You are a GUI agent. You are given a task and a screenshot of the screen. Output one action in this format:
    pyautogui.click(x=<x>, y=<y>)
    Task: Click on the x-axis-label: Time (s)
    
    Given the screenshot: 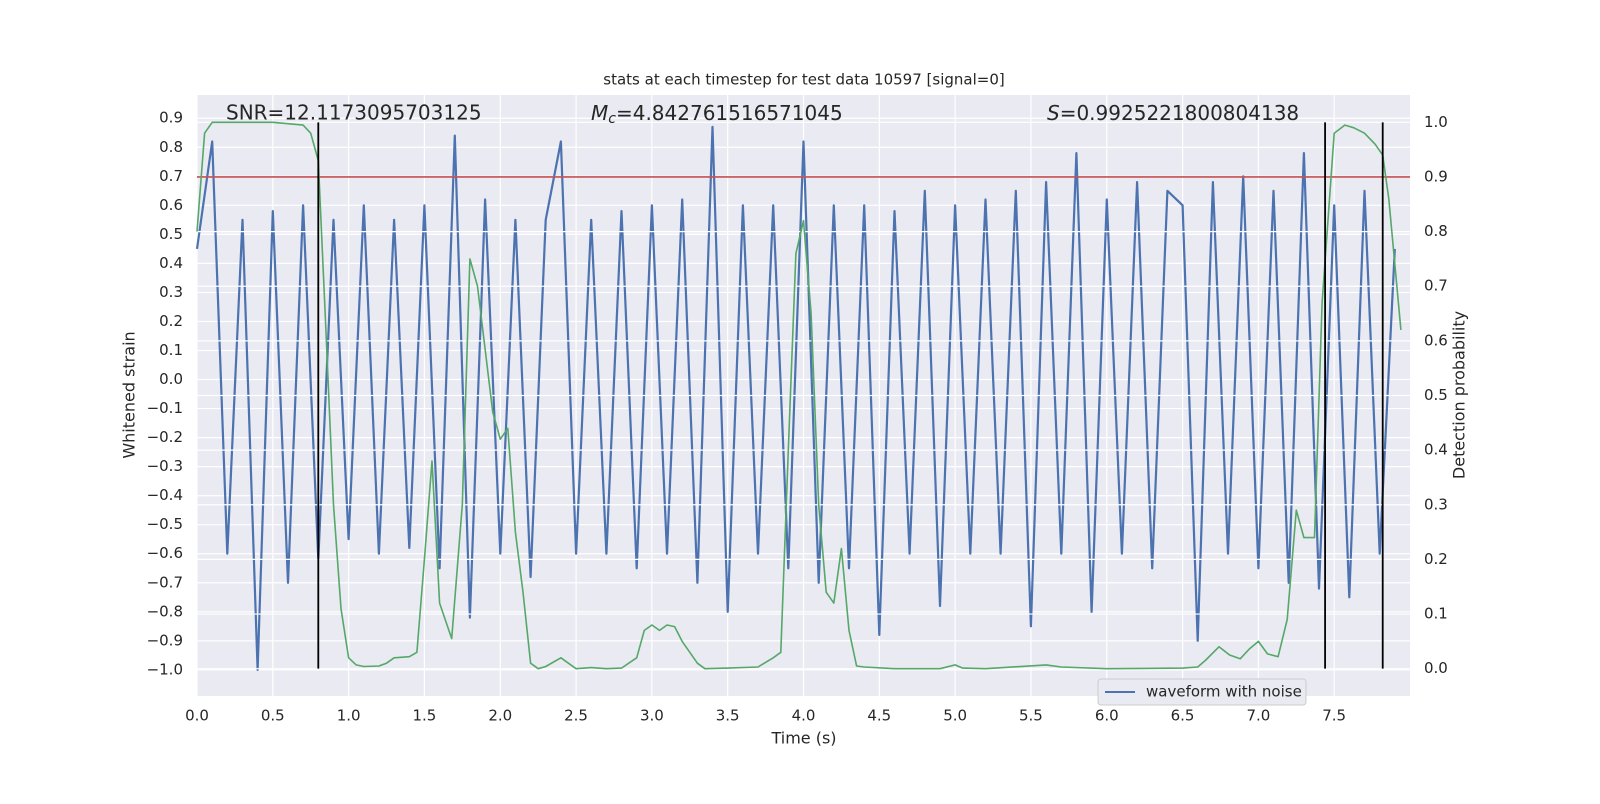 What is the action you would take?
    pyautogui.click(x=803, y=738)
    